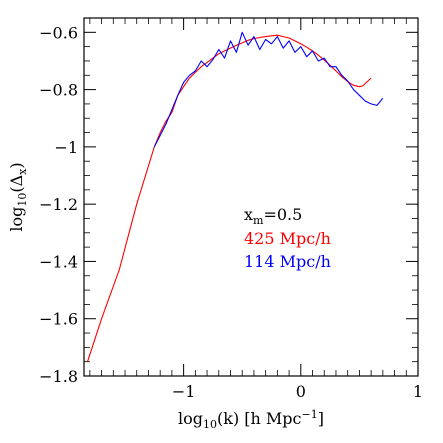 The image size is (443, 443). I want to click on y-axis-label: log10(Δx), so click(18, 196).